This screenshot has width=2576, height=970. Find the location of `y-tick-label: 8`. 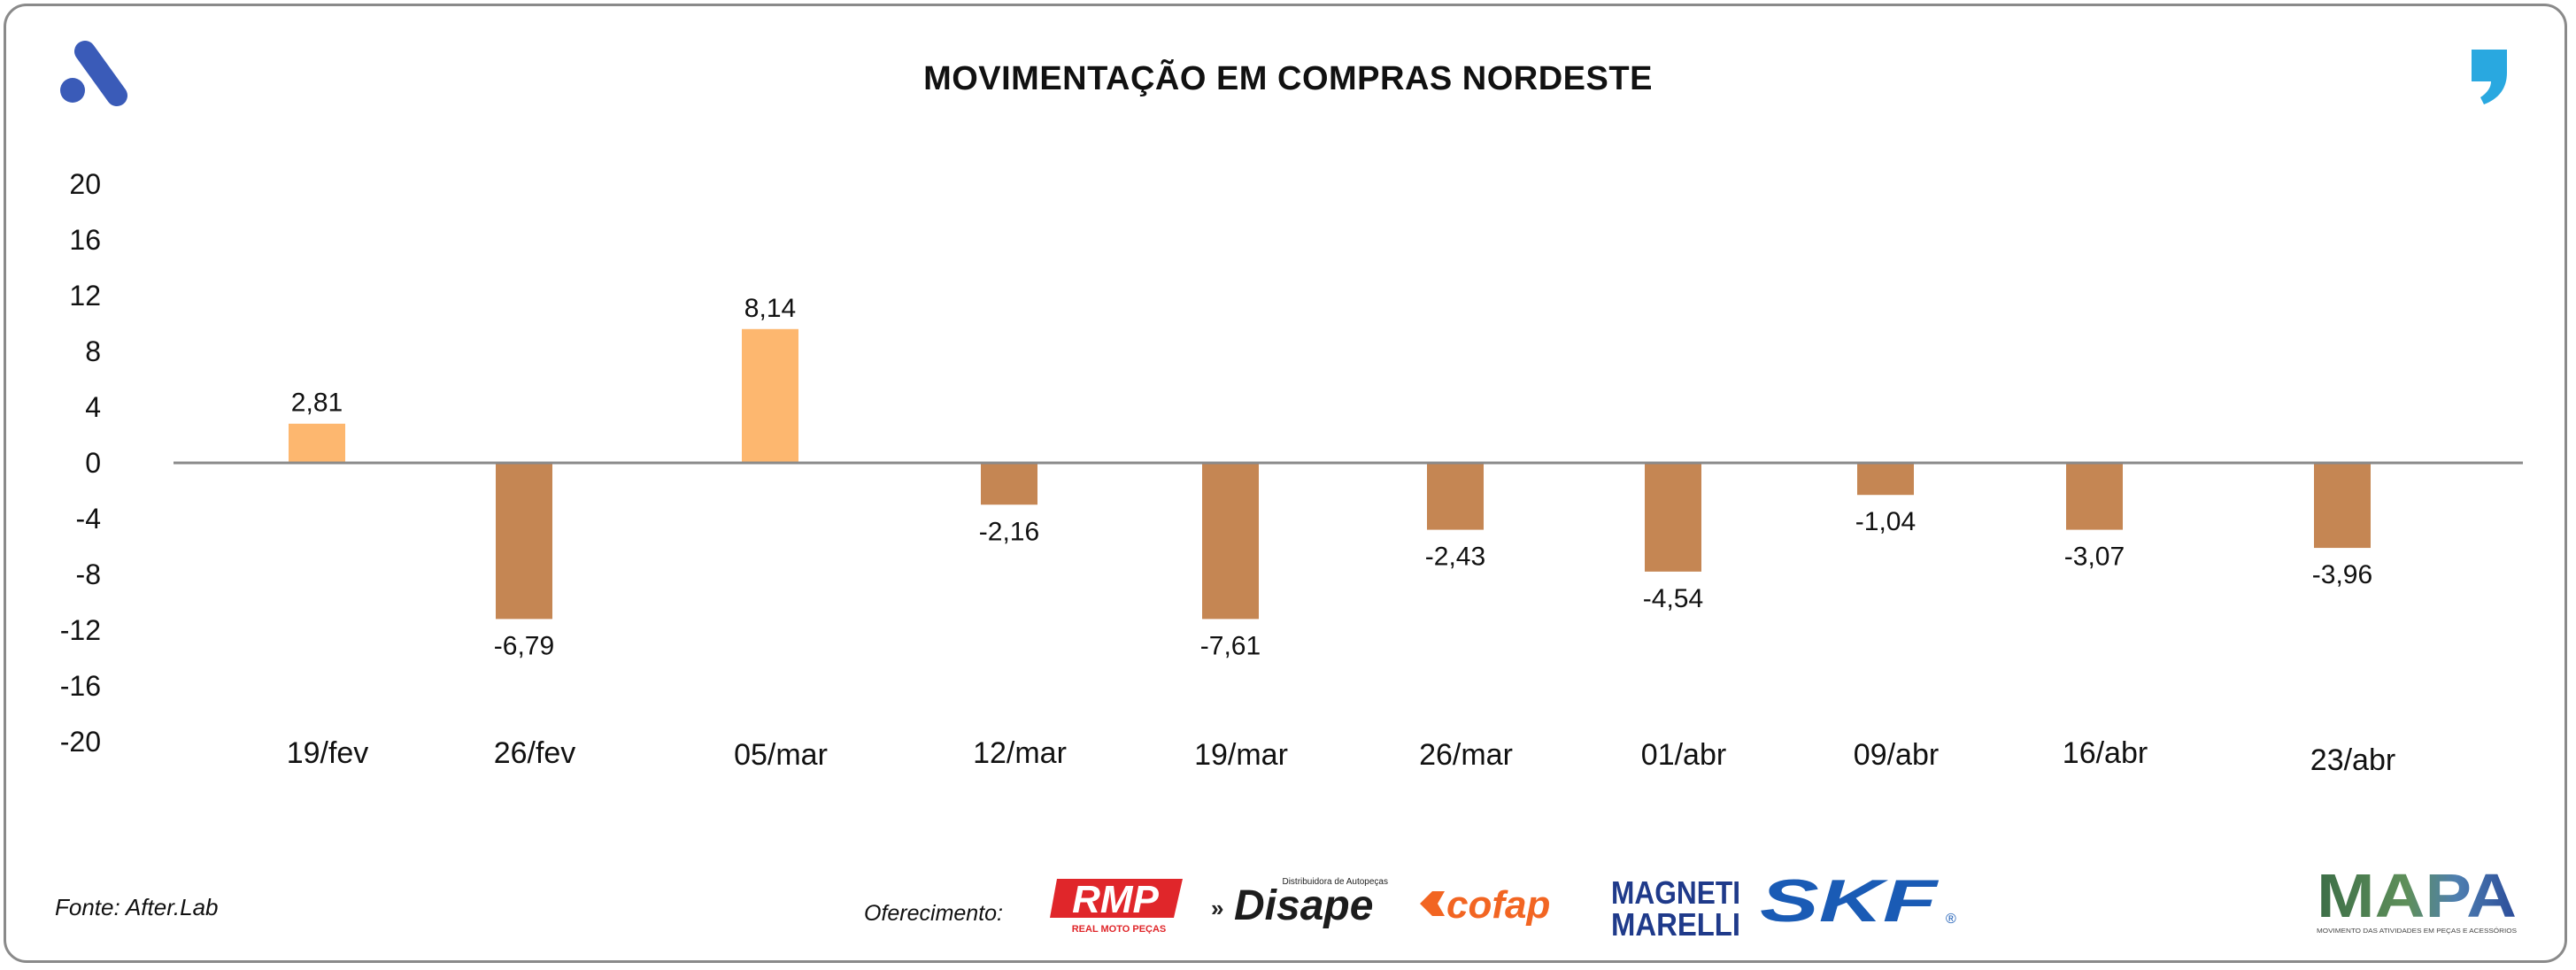

y-tick-label: 8 is located at coordinates (93, 351).